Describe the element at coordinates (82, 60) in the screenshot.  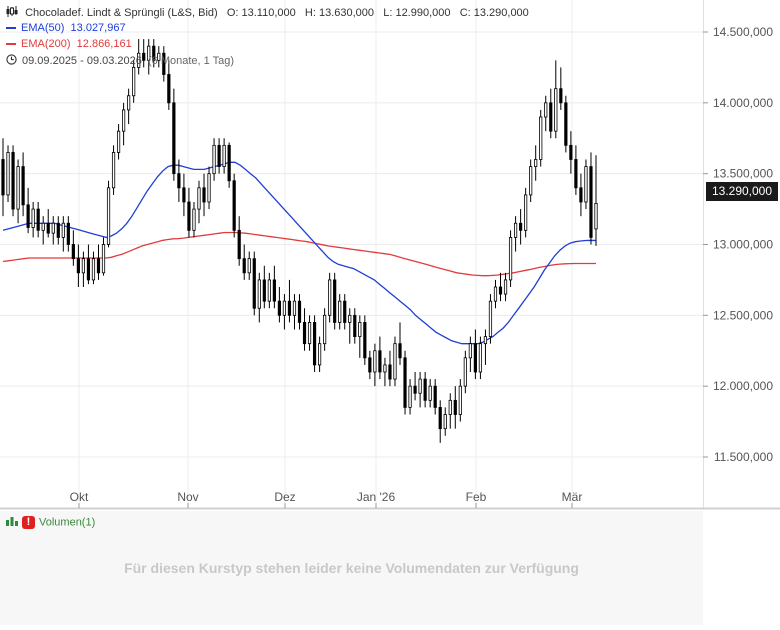
I see `date-range: 09.09.2025 - 09.03.2026` at that location.